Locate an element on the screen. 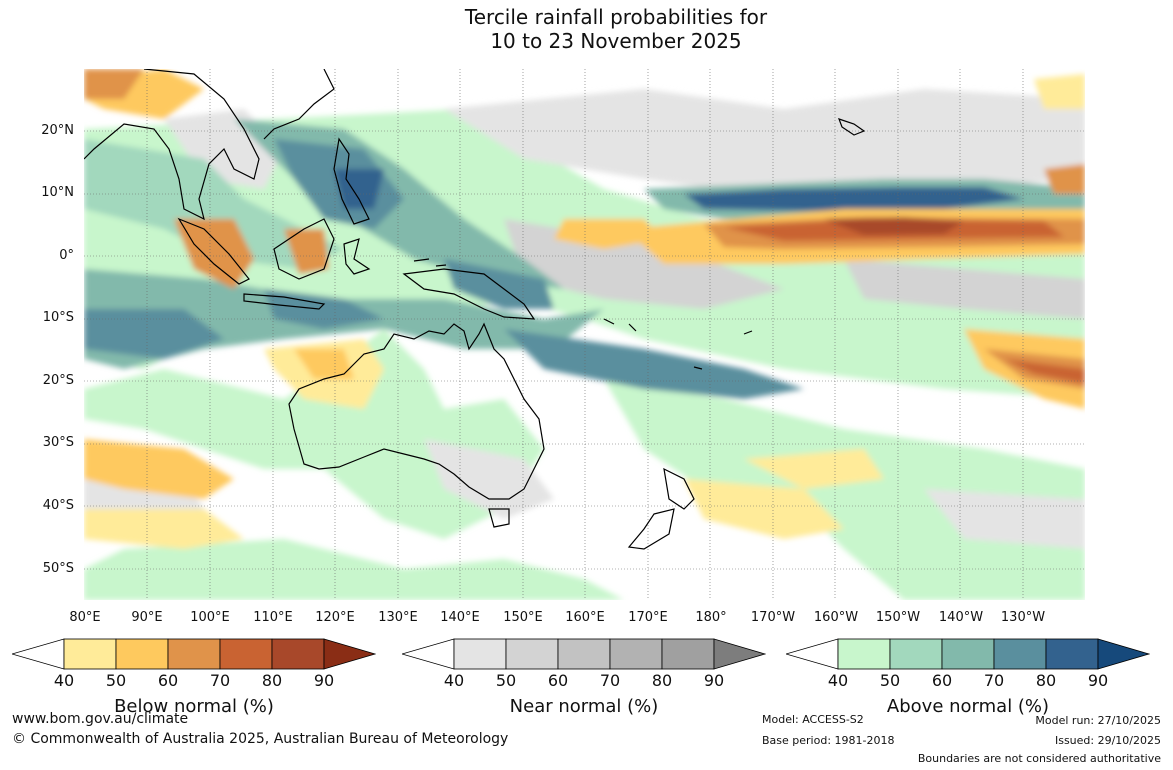  lat-label: 10°S is located at coordinates (58, 317).